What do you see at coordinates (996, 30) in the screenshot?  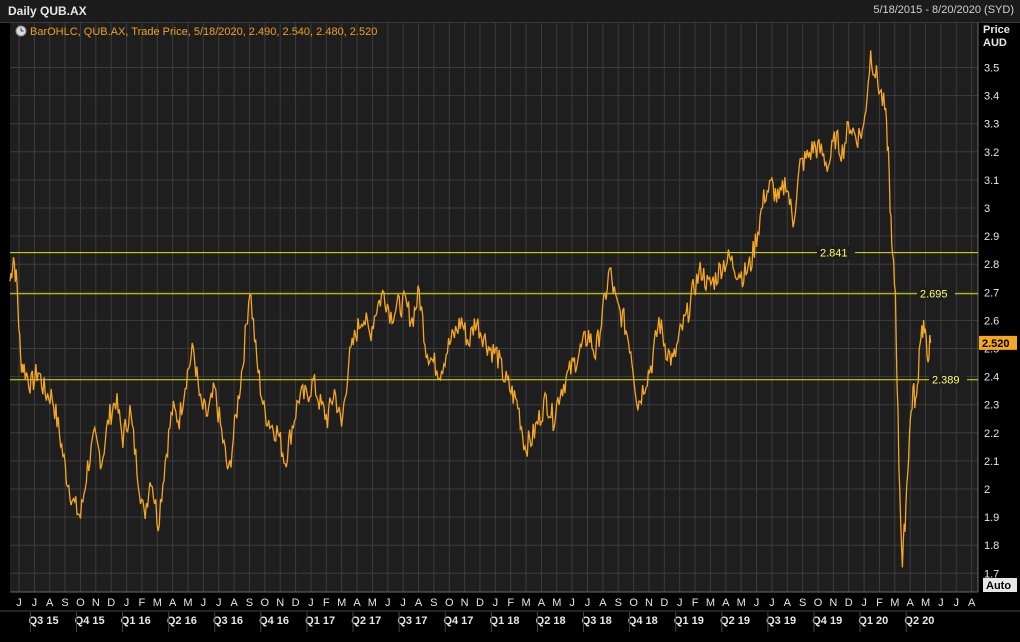 I see `y-axis-unit-price: Price` at bounding box center [996, 30].